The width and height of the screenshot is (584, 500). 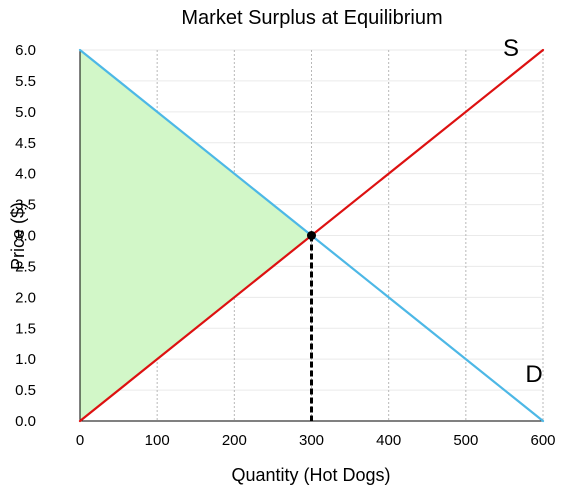 I want to click on label-layer: SD, so click(x=523, y=211).